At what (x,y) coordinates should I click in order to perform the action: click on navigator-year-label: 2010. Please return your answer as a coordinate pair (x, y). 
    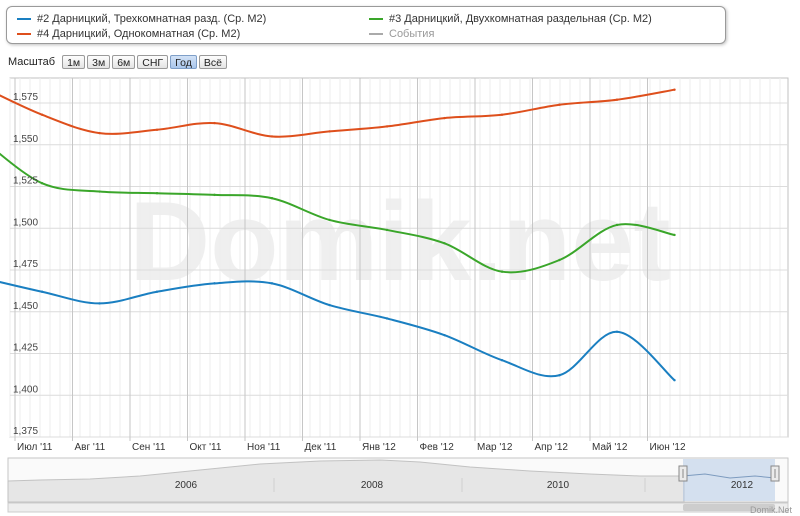
    Looking at the image, I should click on (558, 485).